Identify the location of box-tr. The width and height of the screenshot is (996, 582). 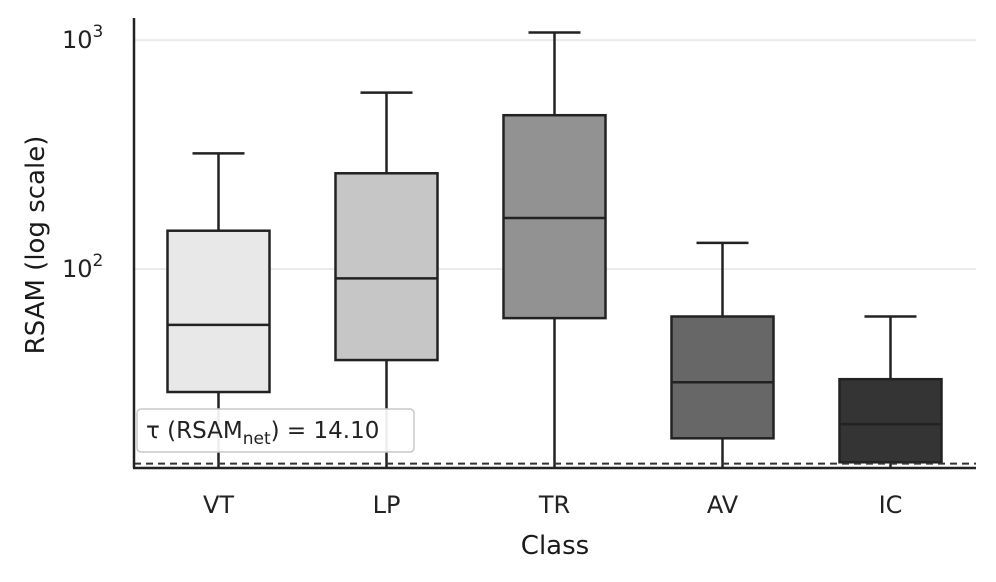
(554, 216).